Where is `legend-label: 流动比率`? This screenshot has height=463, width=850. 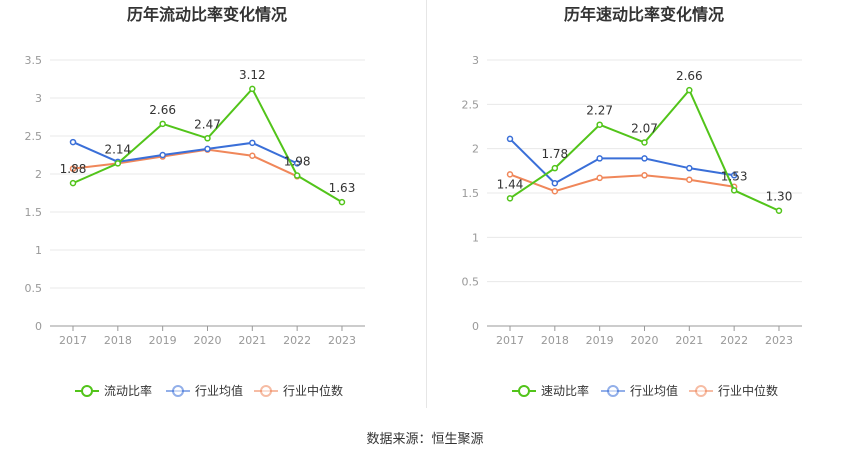
legend-label: 流动比率 is located at coordinates (128, 390).